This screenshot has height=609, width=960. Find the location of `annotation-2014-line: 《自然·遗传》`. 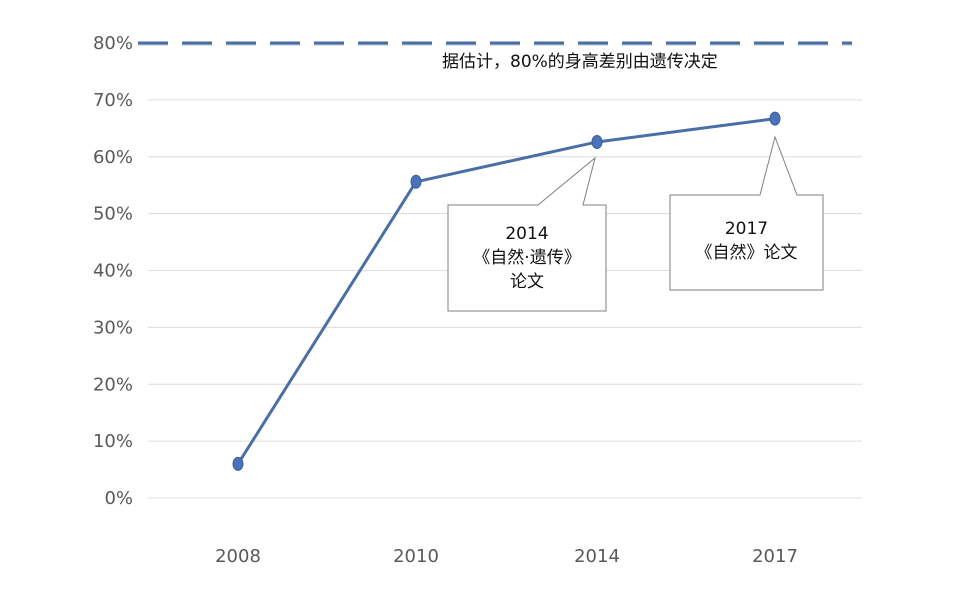

annotation-2014-line: 《自然·遗传》 is located at coordinates (527, 258).